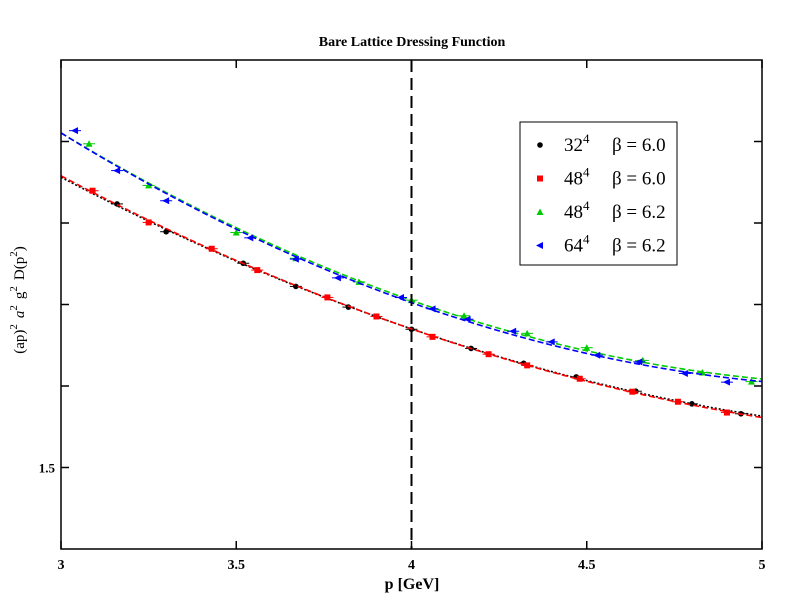  Describe the element at coordinates (47, 468) in the screenshot. I see `y-tick-label: 1.5` at that location.